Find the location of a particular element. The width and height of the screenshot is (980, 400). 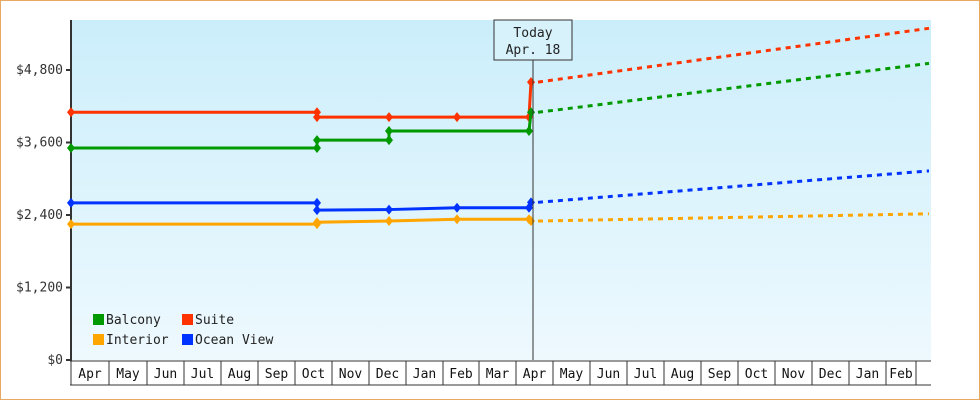

legend-item: Ocean View is located at coordinates (227, 340).